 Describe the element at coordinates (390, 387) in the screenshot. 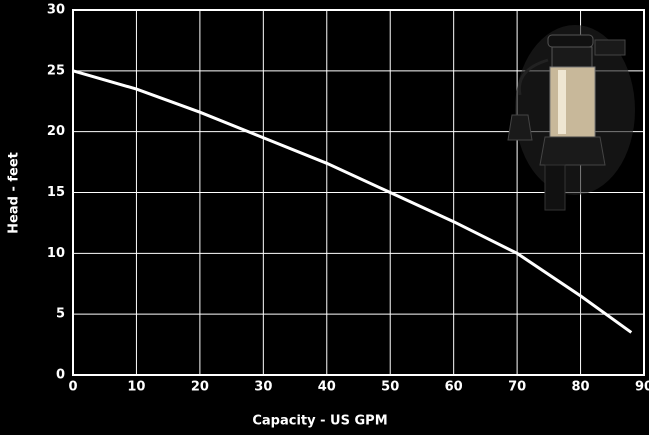

I see `x-tick-label: 50` at that location.